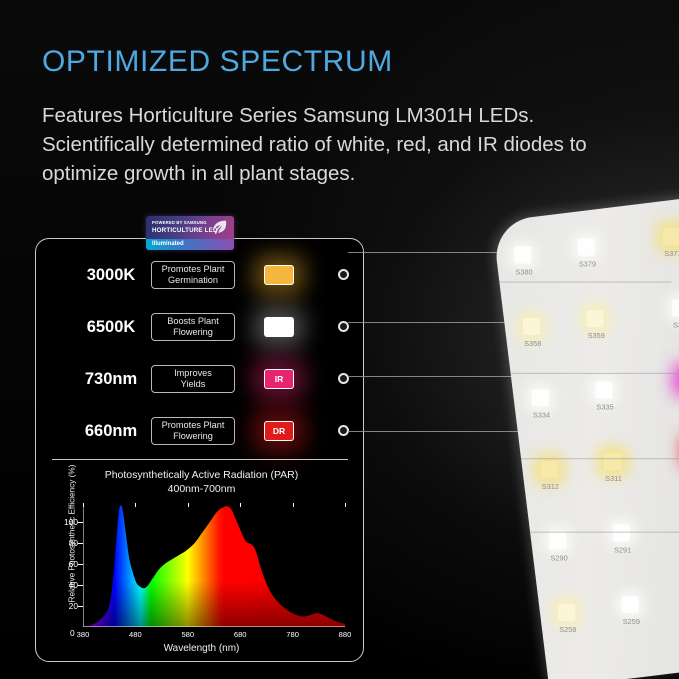 The height and width of the screenshot is (679, 679). Describe the element at coordinates (111, 327) in the screenshot. I see `spec-row-label: 6500K` at that location.